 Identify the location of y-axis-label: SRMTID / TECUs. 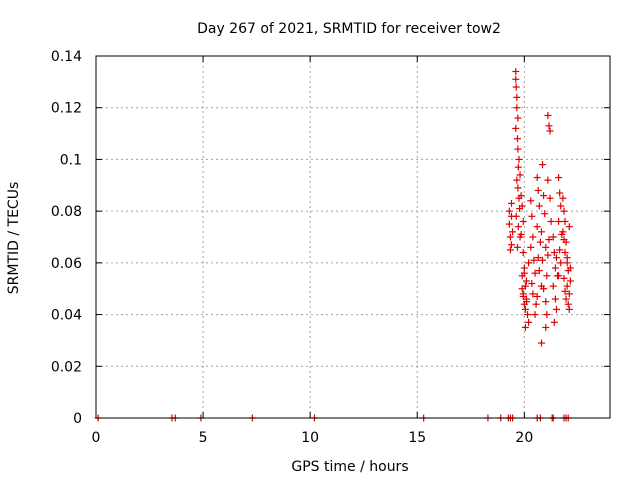
(14, 238).